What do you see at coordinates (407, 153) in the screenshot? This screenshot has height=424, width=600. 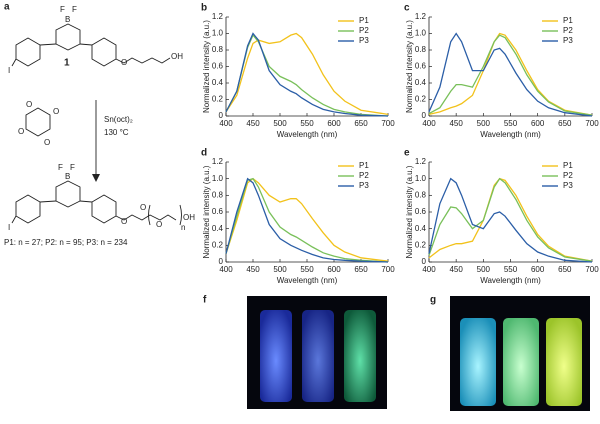 I see `panel-label: e` at bounding box center [407, 153].